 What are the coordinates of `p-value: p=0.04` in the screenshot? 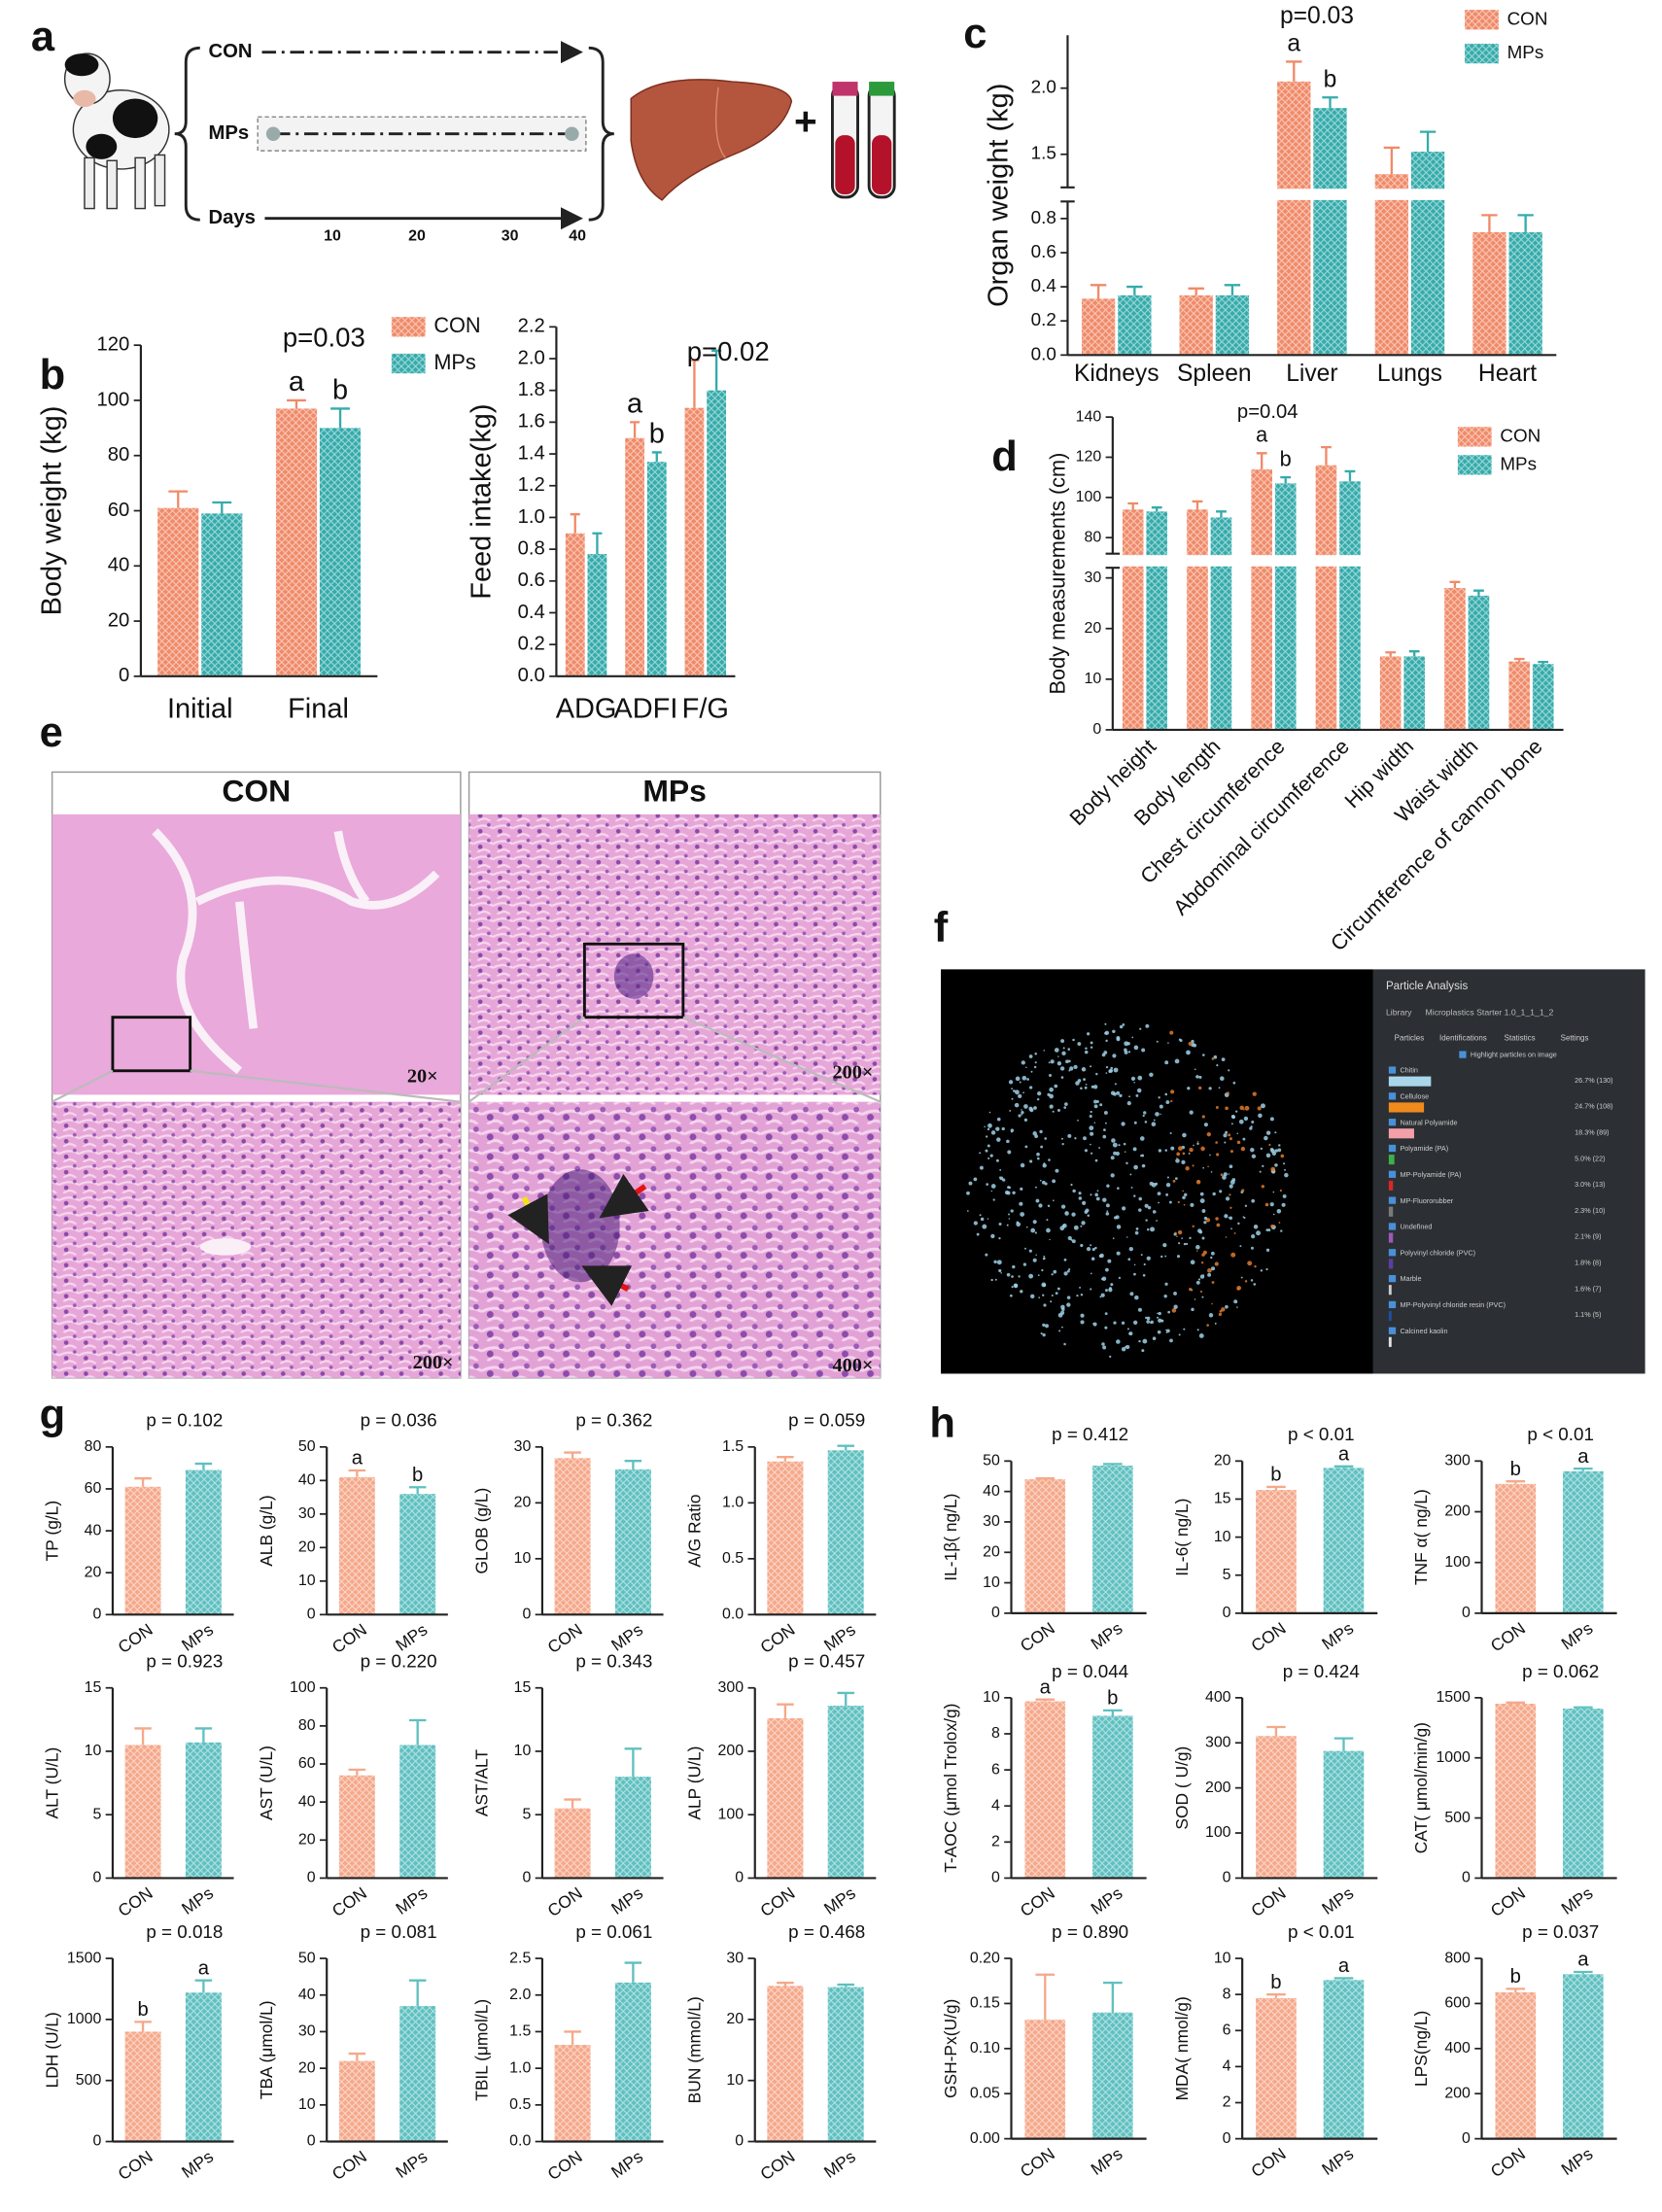 It's located at (1267, 412).